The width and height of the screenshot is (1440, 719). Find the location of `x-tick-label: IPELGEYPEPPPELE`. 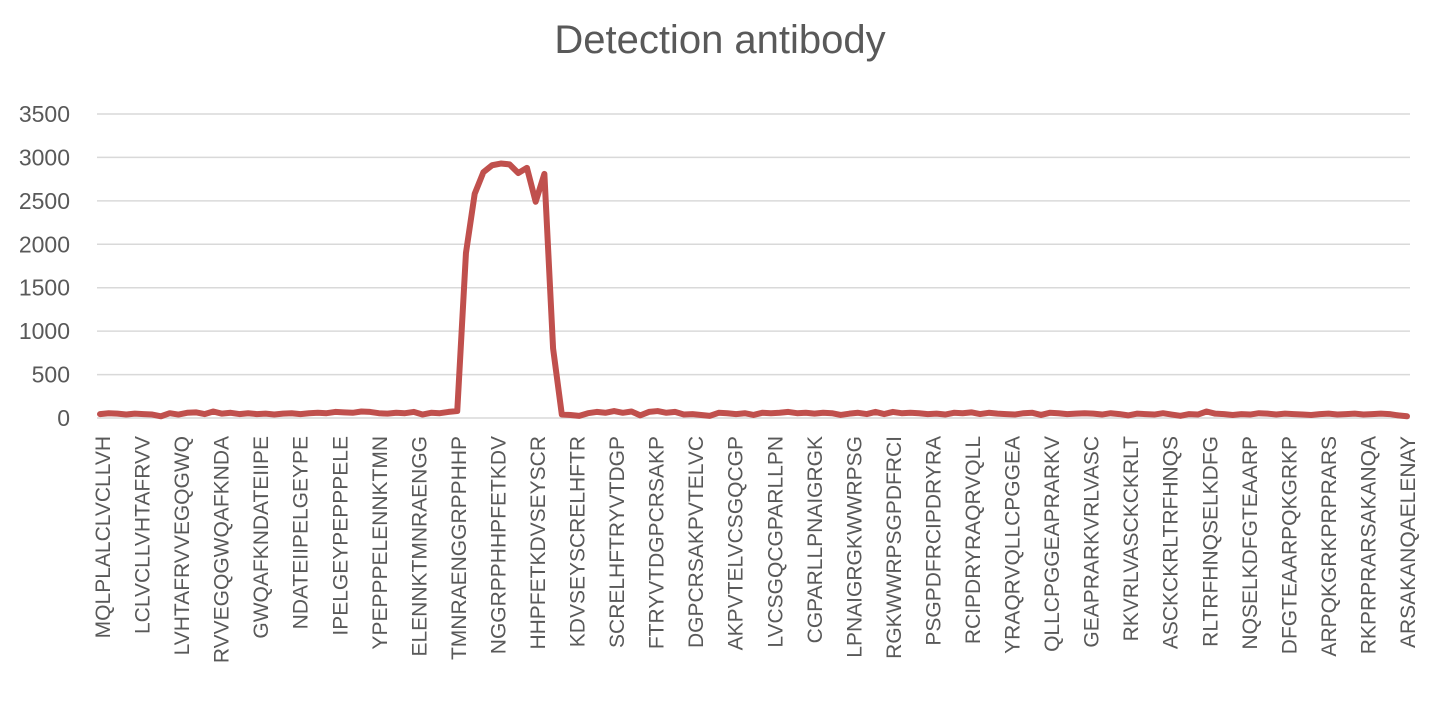

x-tick-label: IPELGEYPEPPPELE is located at coordinates (340, 536).